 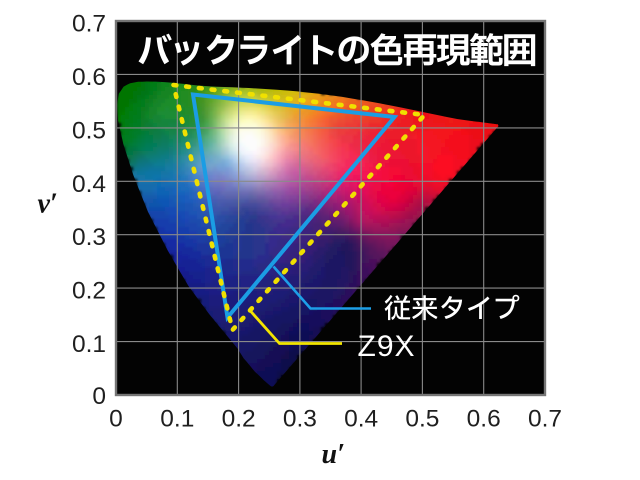 What do you see at coordinates (48, 204) in the screenshot?
I see `svg-text: v′` at bounding box center [48, 204].